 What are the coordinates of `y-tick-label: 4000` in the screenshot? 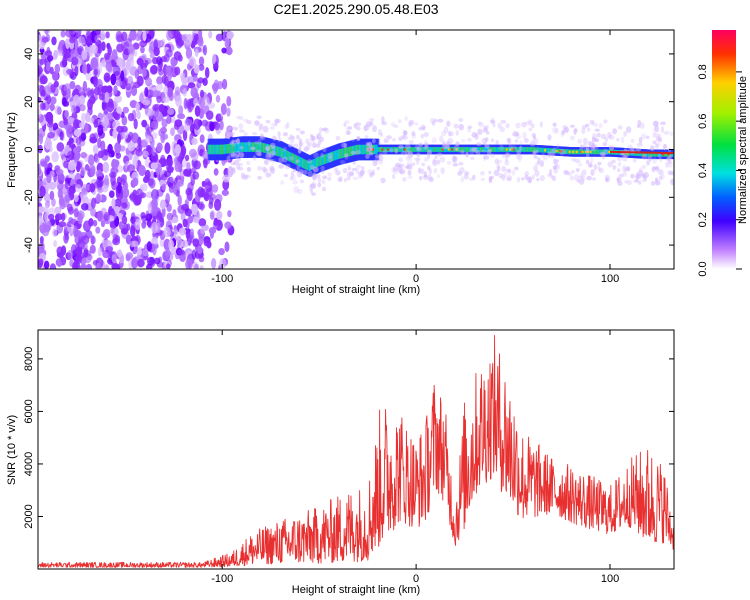 It's located at (29, 464).